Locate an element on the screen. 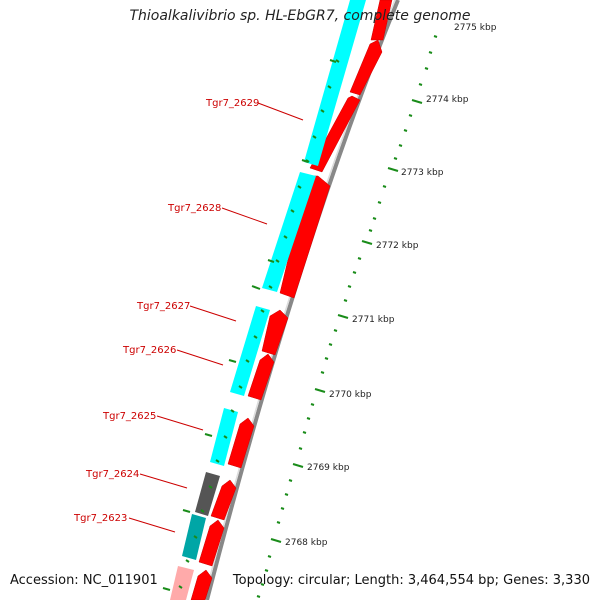  scale-label: 2769 kbp is located at coordinates (328, 468).